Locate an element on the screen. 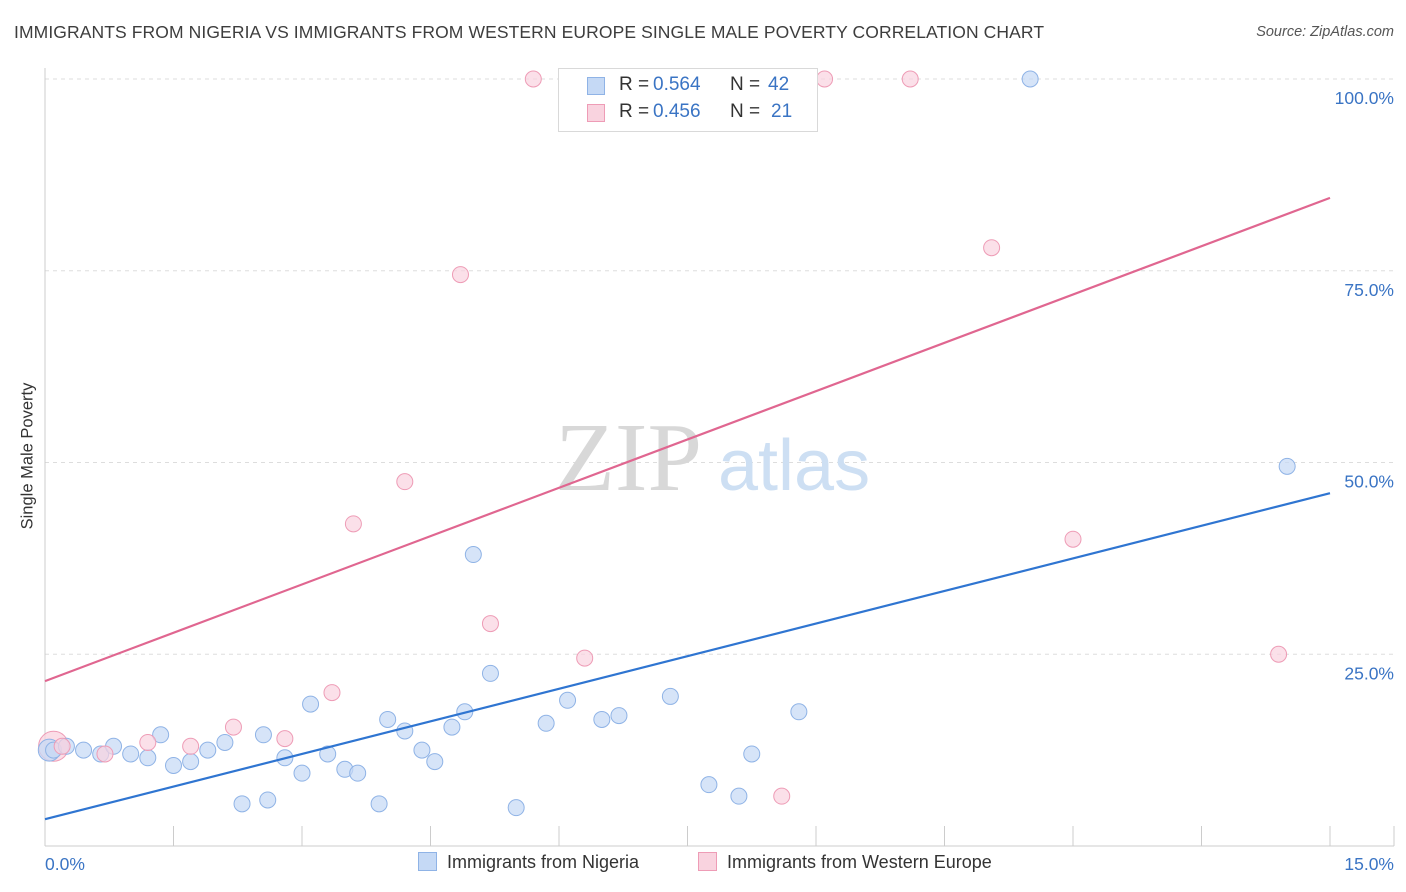  watermark-zip: ZIP is located at coordinates (628, 458).